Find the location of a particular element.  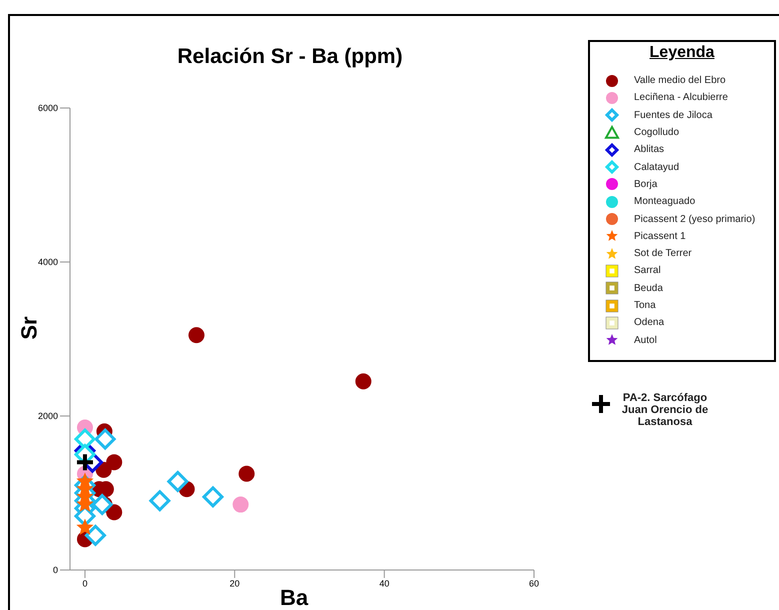

x-tick-label: 40 is located at coordinates (384, 583).